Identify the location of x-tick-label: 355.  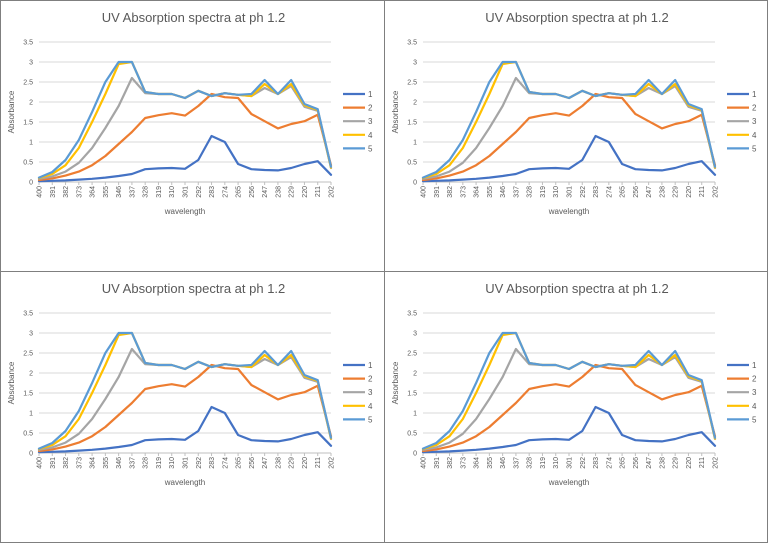
(490, 192).